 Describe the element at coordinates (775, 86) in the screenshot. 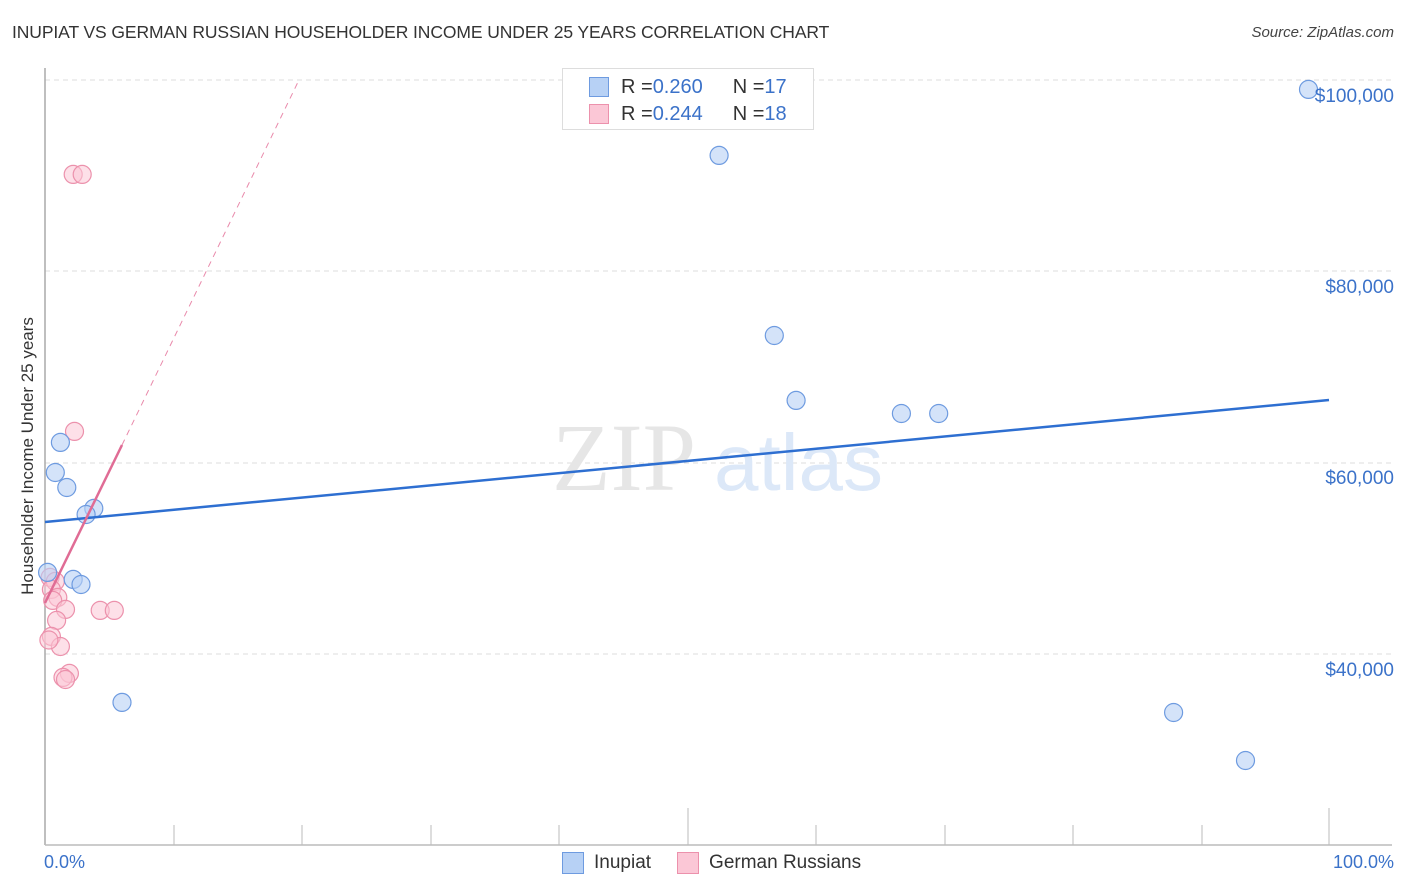

I see `n-value: 17` at that location.